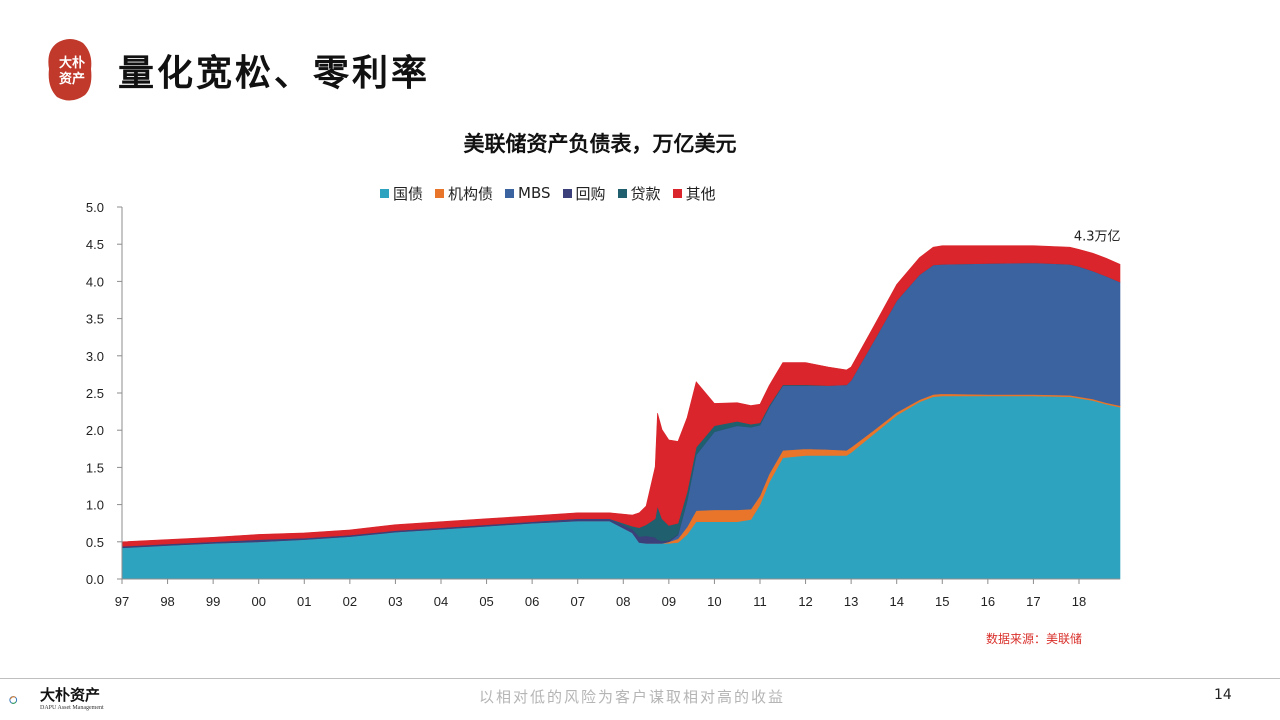 Image resolution: width=1280 pixels, height=720 pixels. Describe the element at coordinates (95, 244) in the screenshot. I see `y-tick-label: 4.5` at that location.